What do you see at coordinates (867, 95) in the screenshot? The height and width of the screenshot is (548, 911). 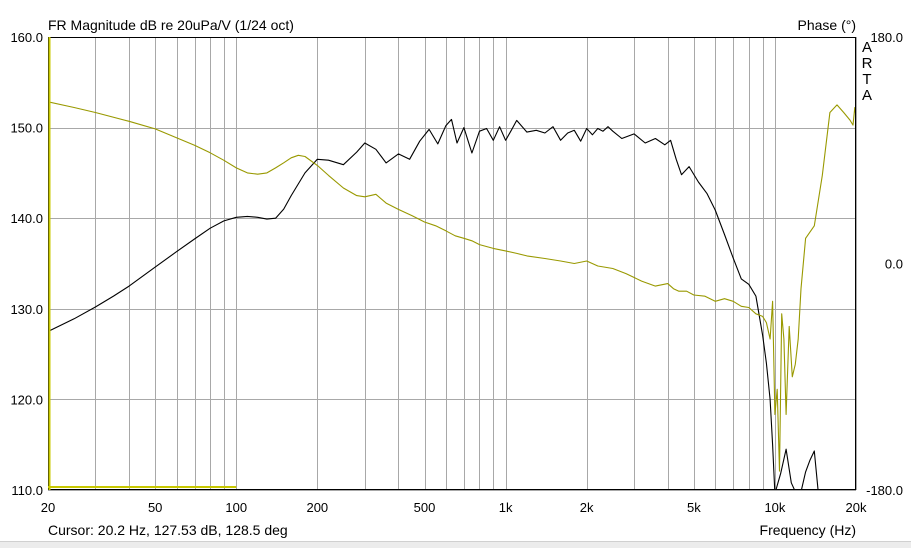 I see `brand-letter-a2: A` at bounding box center [867, 95].